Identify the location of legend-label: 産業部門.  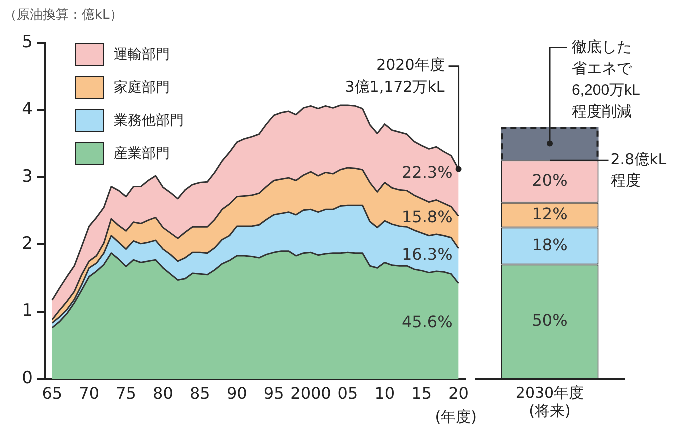
(142, 153).